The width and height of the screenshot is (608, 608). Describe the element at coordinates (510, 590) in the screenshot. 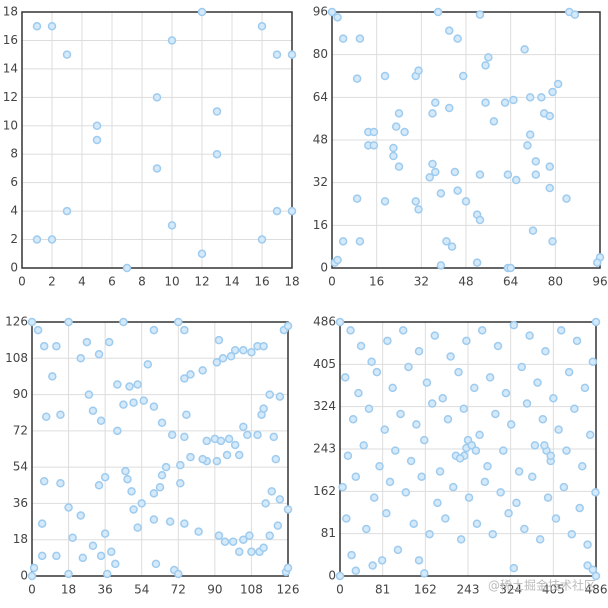

I see `x-tick-label: 324` at that location.